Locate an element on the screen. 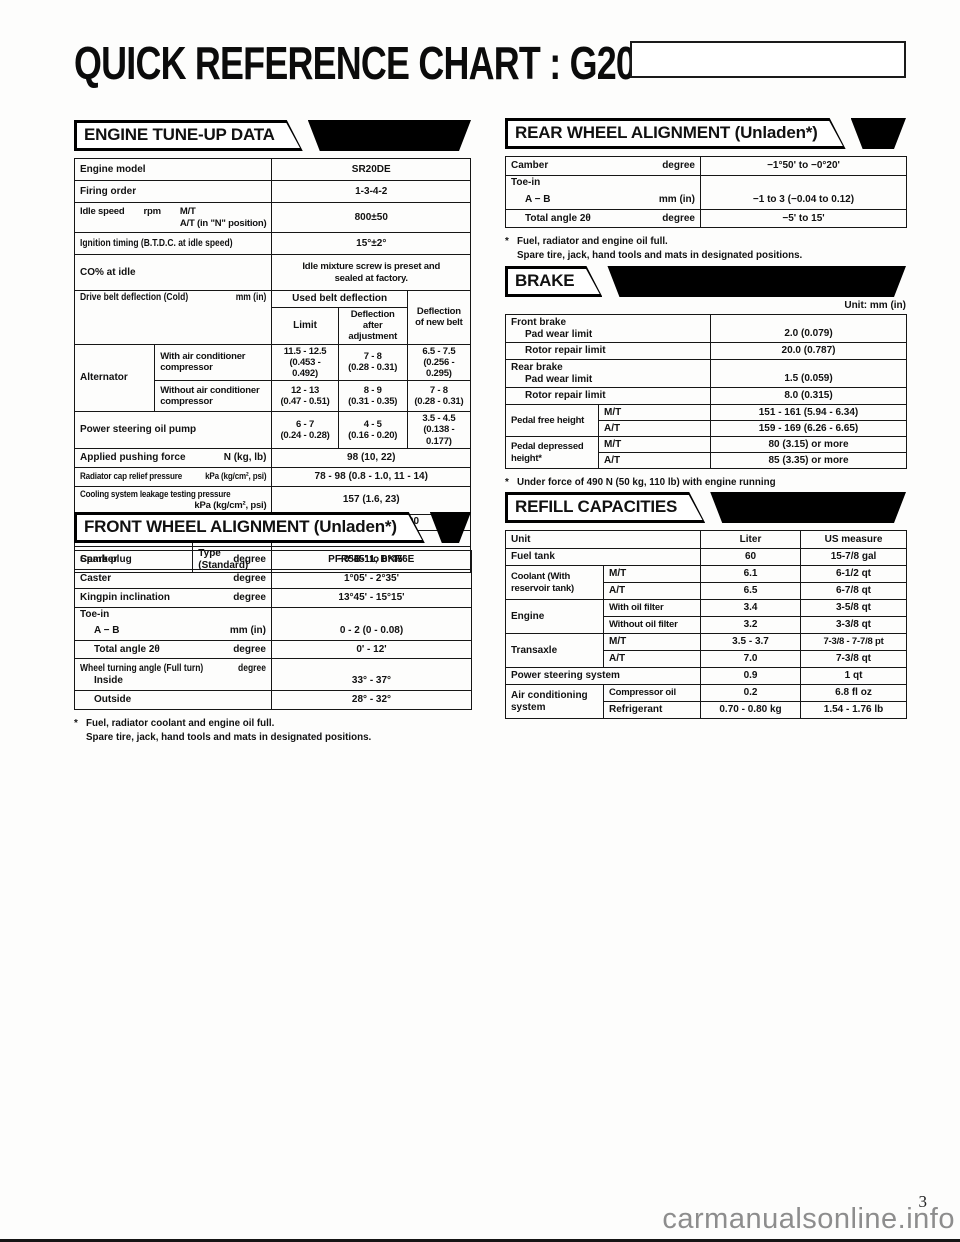  table-row: Transaxle M/T 3.5 - 3.7 7-3/8 - 7-7/8 pt is located at coordinates (706, 650).